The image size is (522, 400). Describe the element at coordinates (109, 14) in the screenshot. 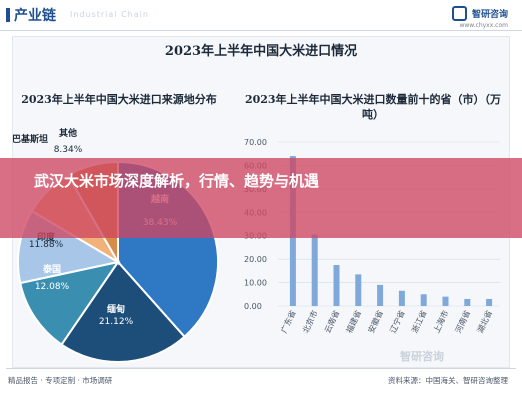

I see `section-ghost-text: Industrial Chain` at that location.